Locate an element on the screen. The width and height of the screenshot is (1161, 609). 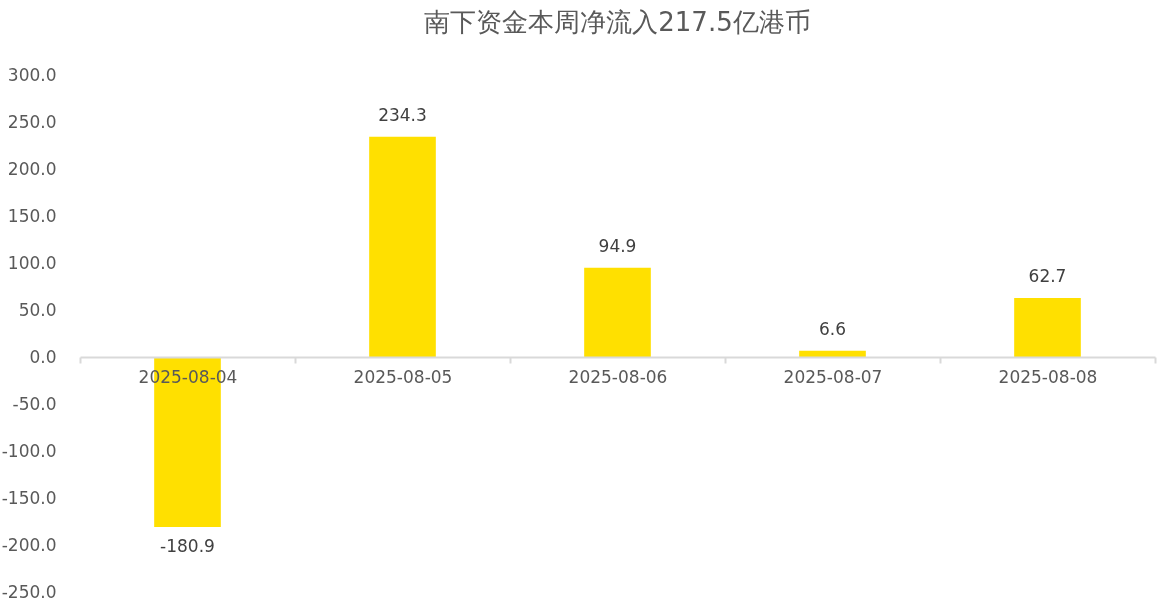
y-tick-label: 150.0 is located at coordinates (32, 215).